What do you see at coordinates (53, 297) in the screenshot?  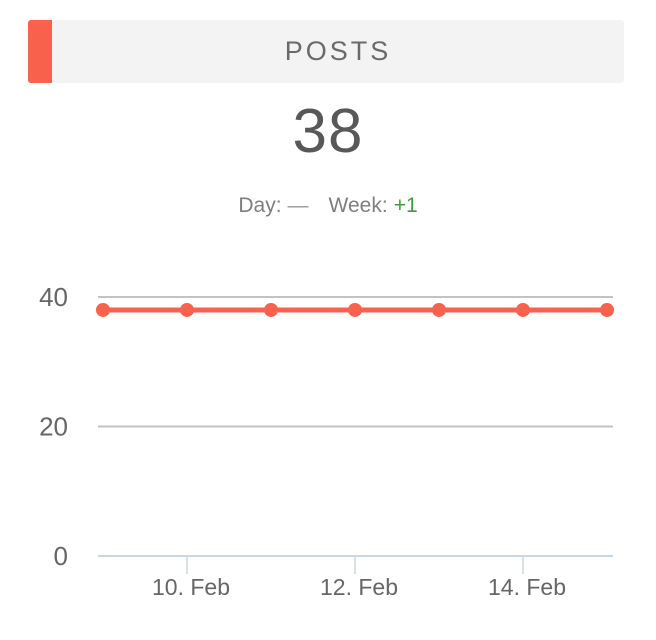 I see `y-axis-label: 40` at bounding box center [53, 297].